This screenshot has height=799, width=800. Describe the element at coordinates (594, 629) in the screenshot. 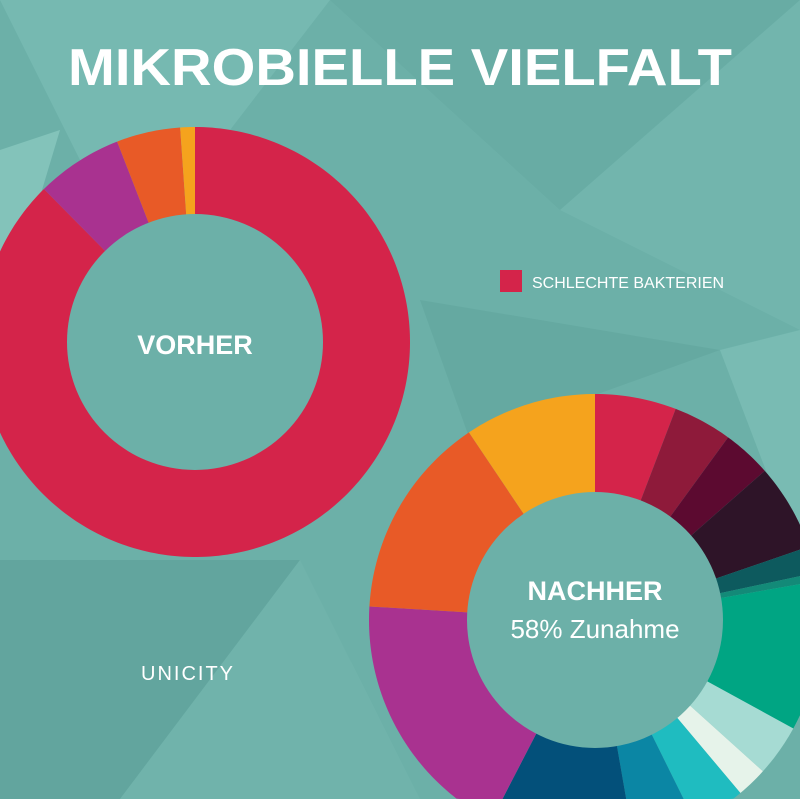

I see `nachher-sublabel: 58% Zunahme` at that location.